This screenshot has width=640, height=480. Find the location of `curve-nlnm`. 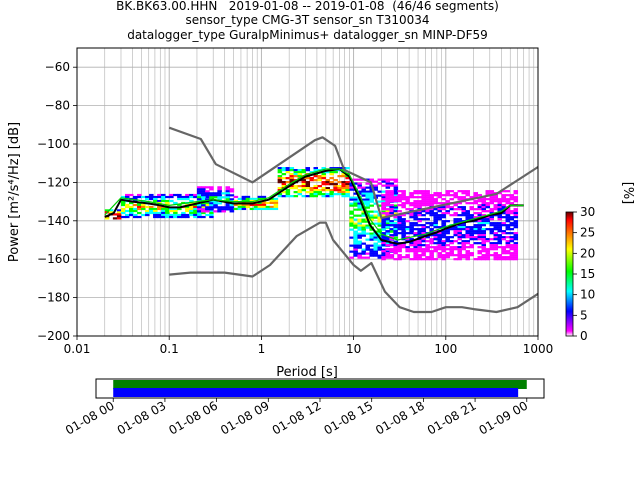

curve-nlnm is located at coordinates (353, 267).